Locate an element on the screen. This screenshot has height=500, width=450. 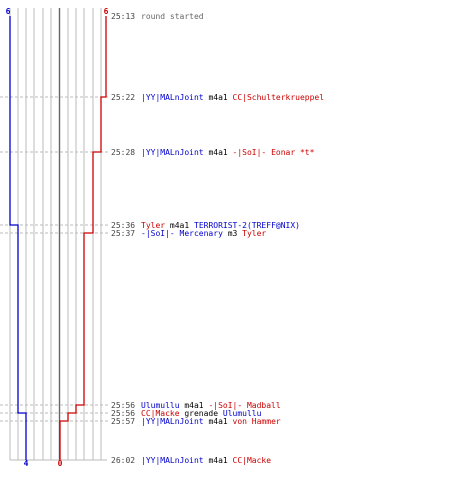
player-name: -|SoI|- Madball is located at coordinates (244, 405).